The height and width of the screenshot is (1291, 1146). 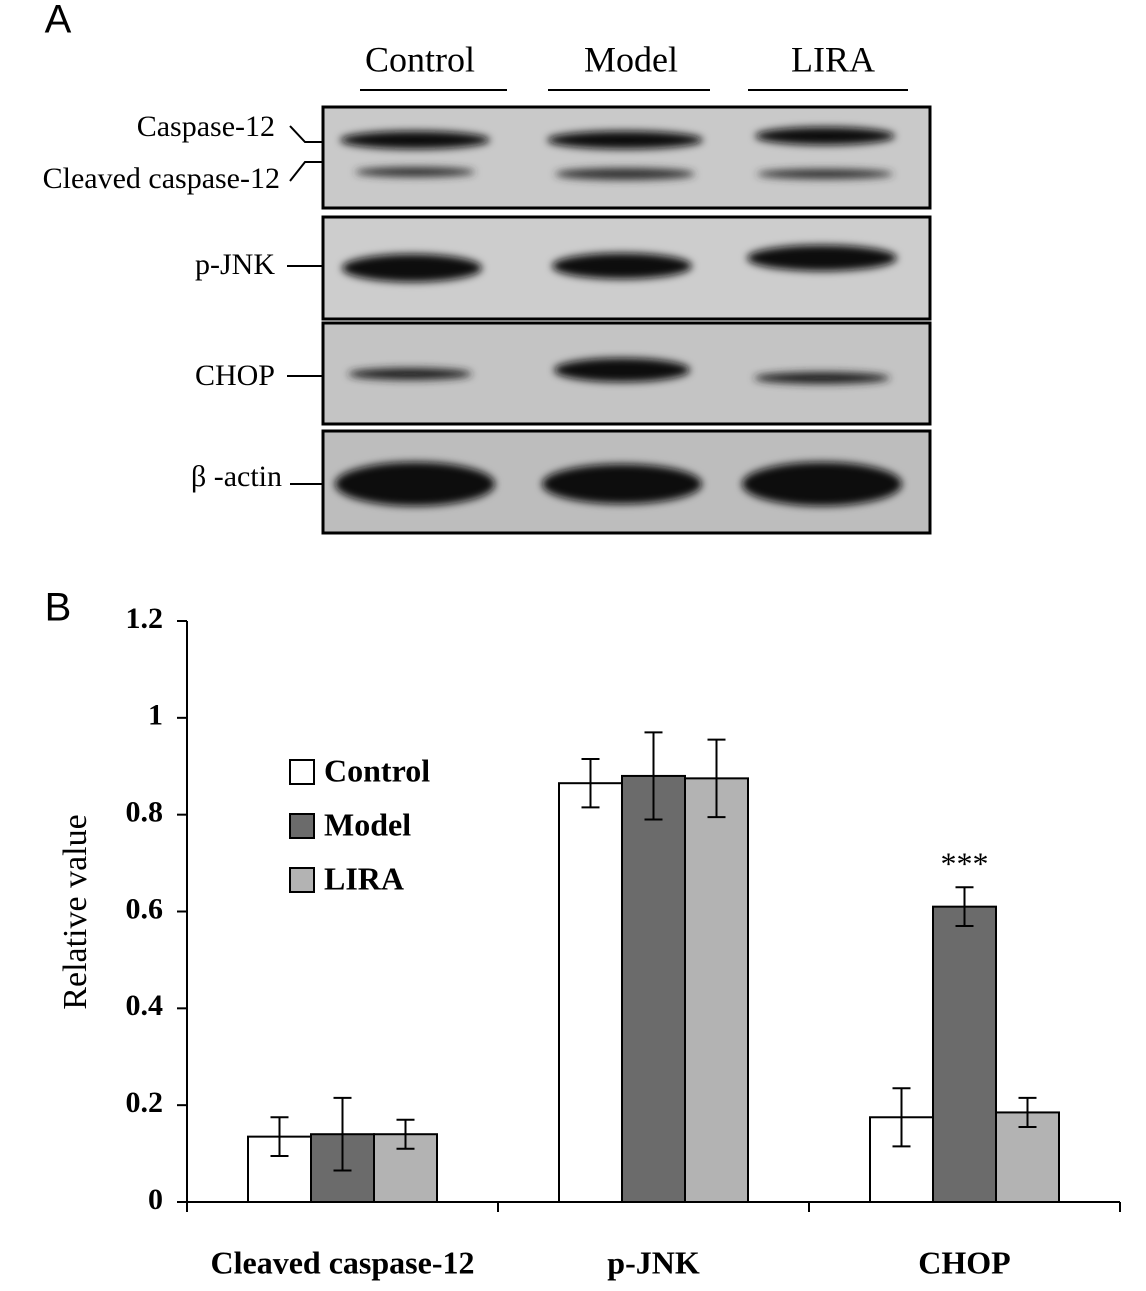 What do you see at coordinates (235, 264) in the screenshot?
I see `row-label: p-JNK` at bounding box center [235, 264].